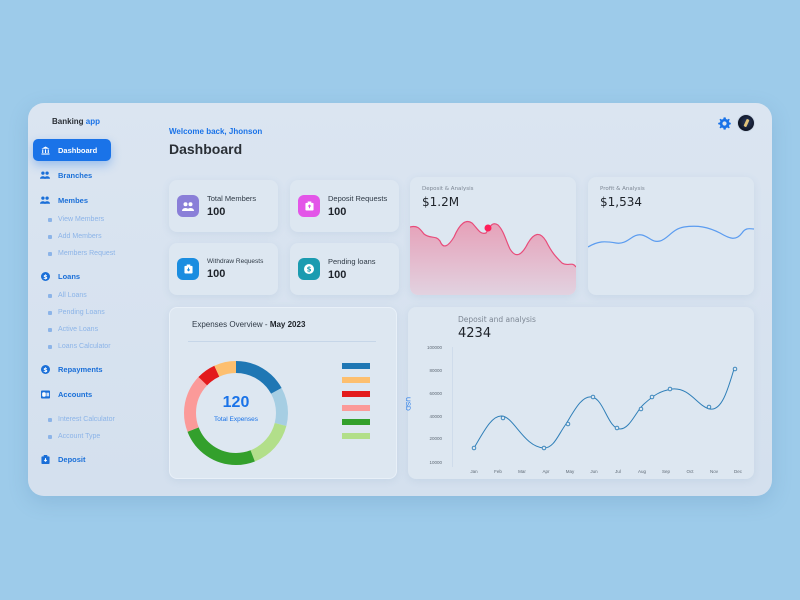  I want to click on subitem-label: Account Type, so click(79, 436).